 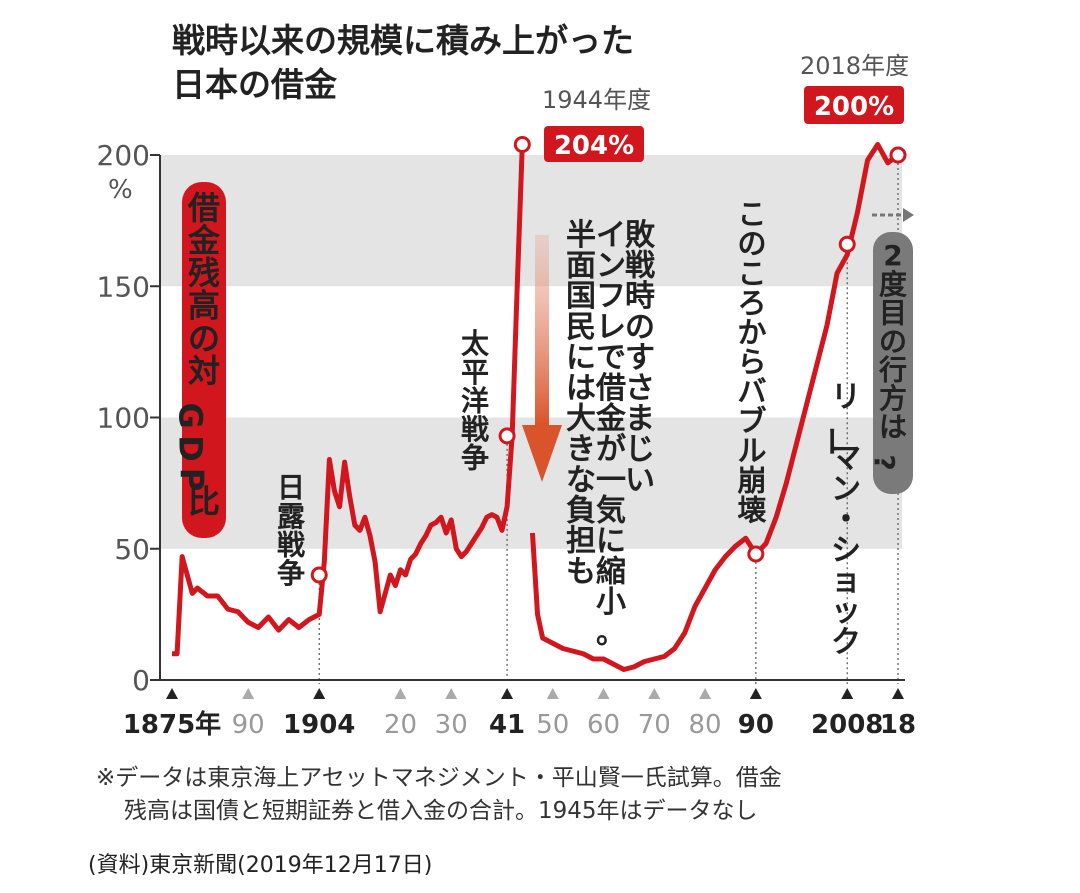 I want to click on y-tick-label-50: 50, so click(x=132, y=549).